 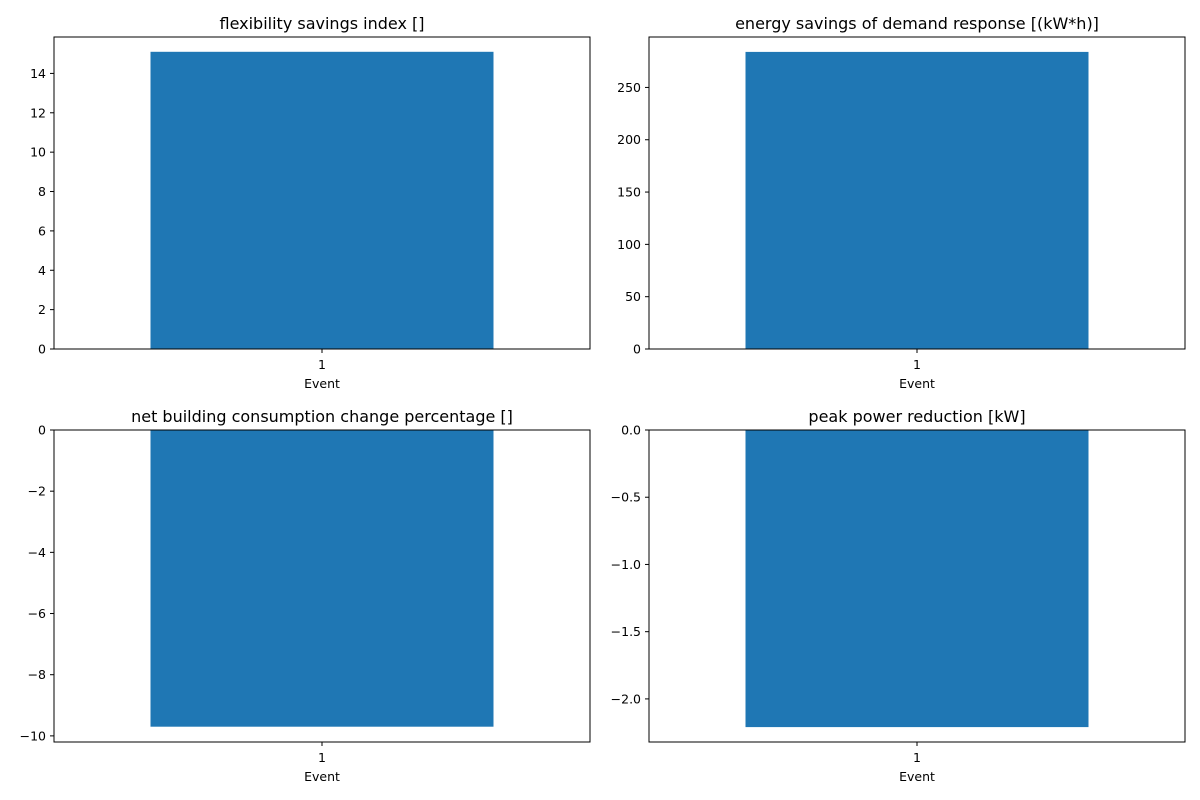 What do you see at coordinates (37, 613) in the screenshot?
I see `y-tick-label: −6` at bounding box center [37, 613].